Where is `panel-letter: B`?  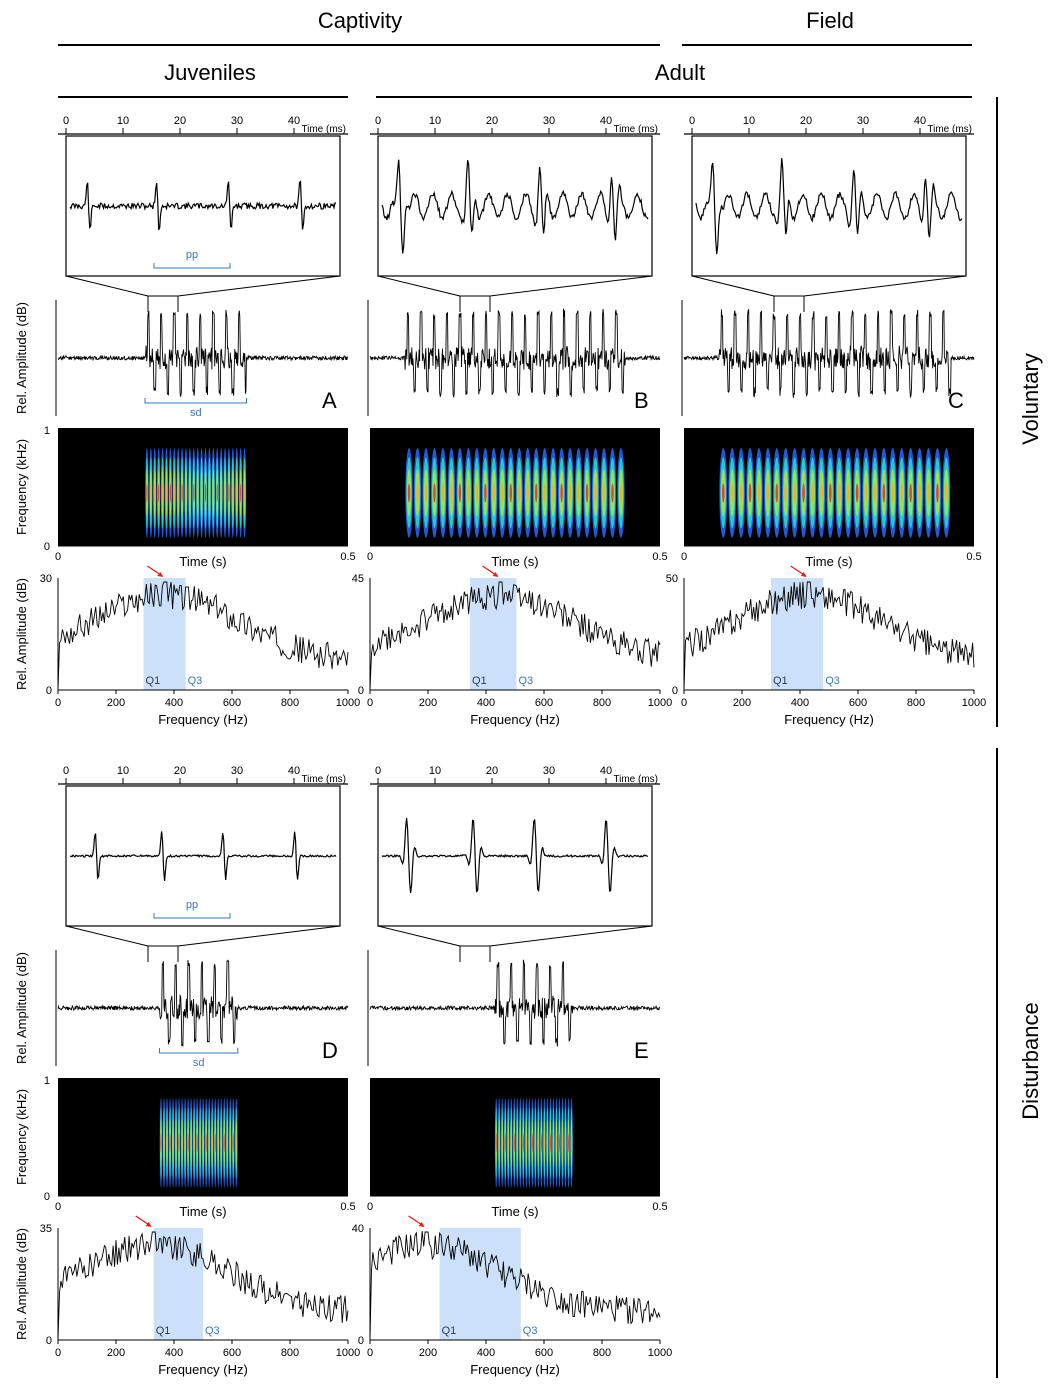 panel-letter: B is located at coordinates (641, 400).